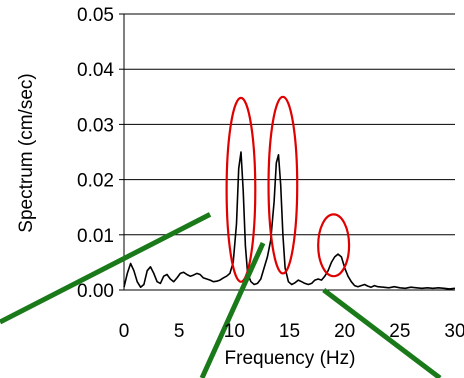 The width and height of the screenshot is (464, 378). I want to click on y-tick-label: 0.05, so click(95, 15).